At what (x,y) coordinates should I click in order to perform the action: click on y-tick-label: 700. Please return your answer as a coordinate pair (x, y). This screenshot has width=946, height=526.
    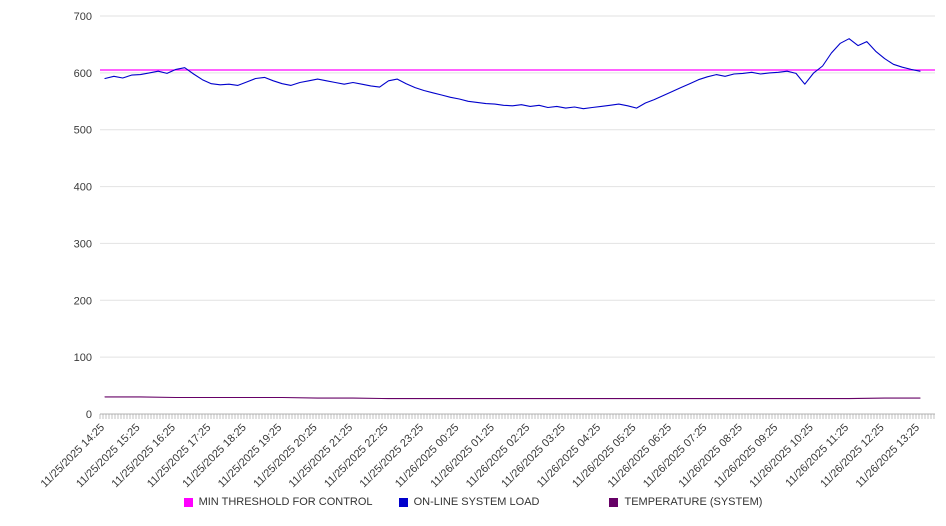
    Looking at the image, I should click on (83, 17).